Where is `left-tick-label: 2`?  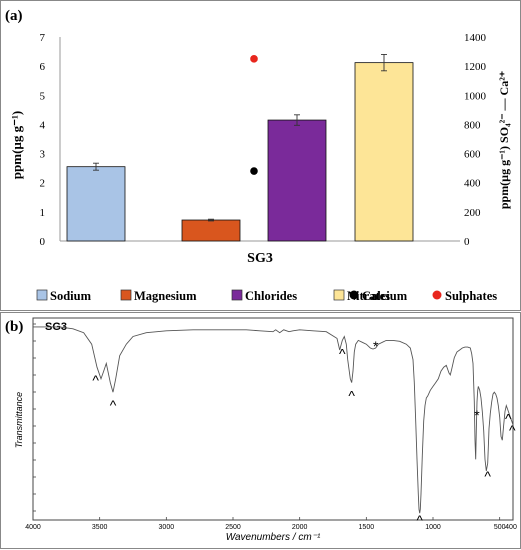 left-tick-label: 2 is located at coordinates (43, 184).